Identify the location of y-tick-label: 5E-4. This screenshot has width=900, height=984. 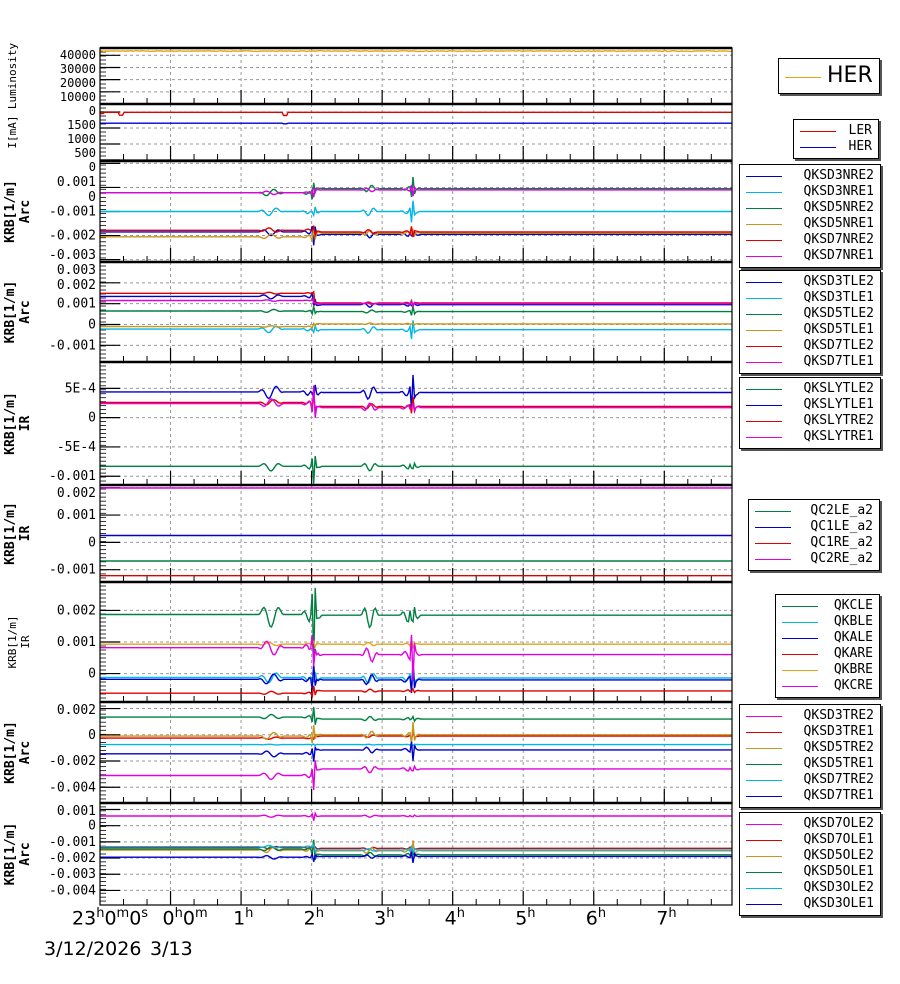
(80, 388).